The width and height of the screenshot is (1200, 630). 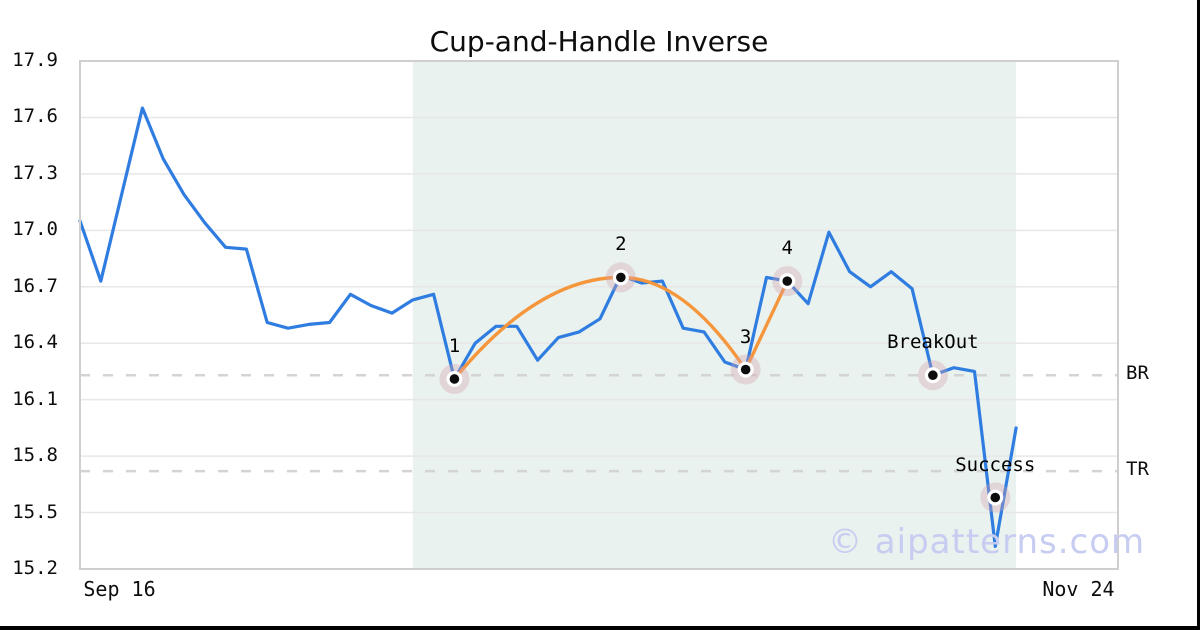 I want to click on chart-title: Cup-and-Handle Inverse, so click(x=599, y=41).